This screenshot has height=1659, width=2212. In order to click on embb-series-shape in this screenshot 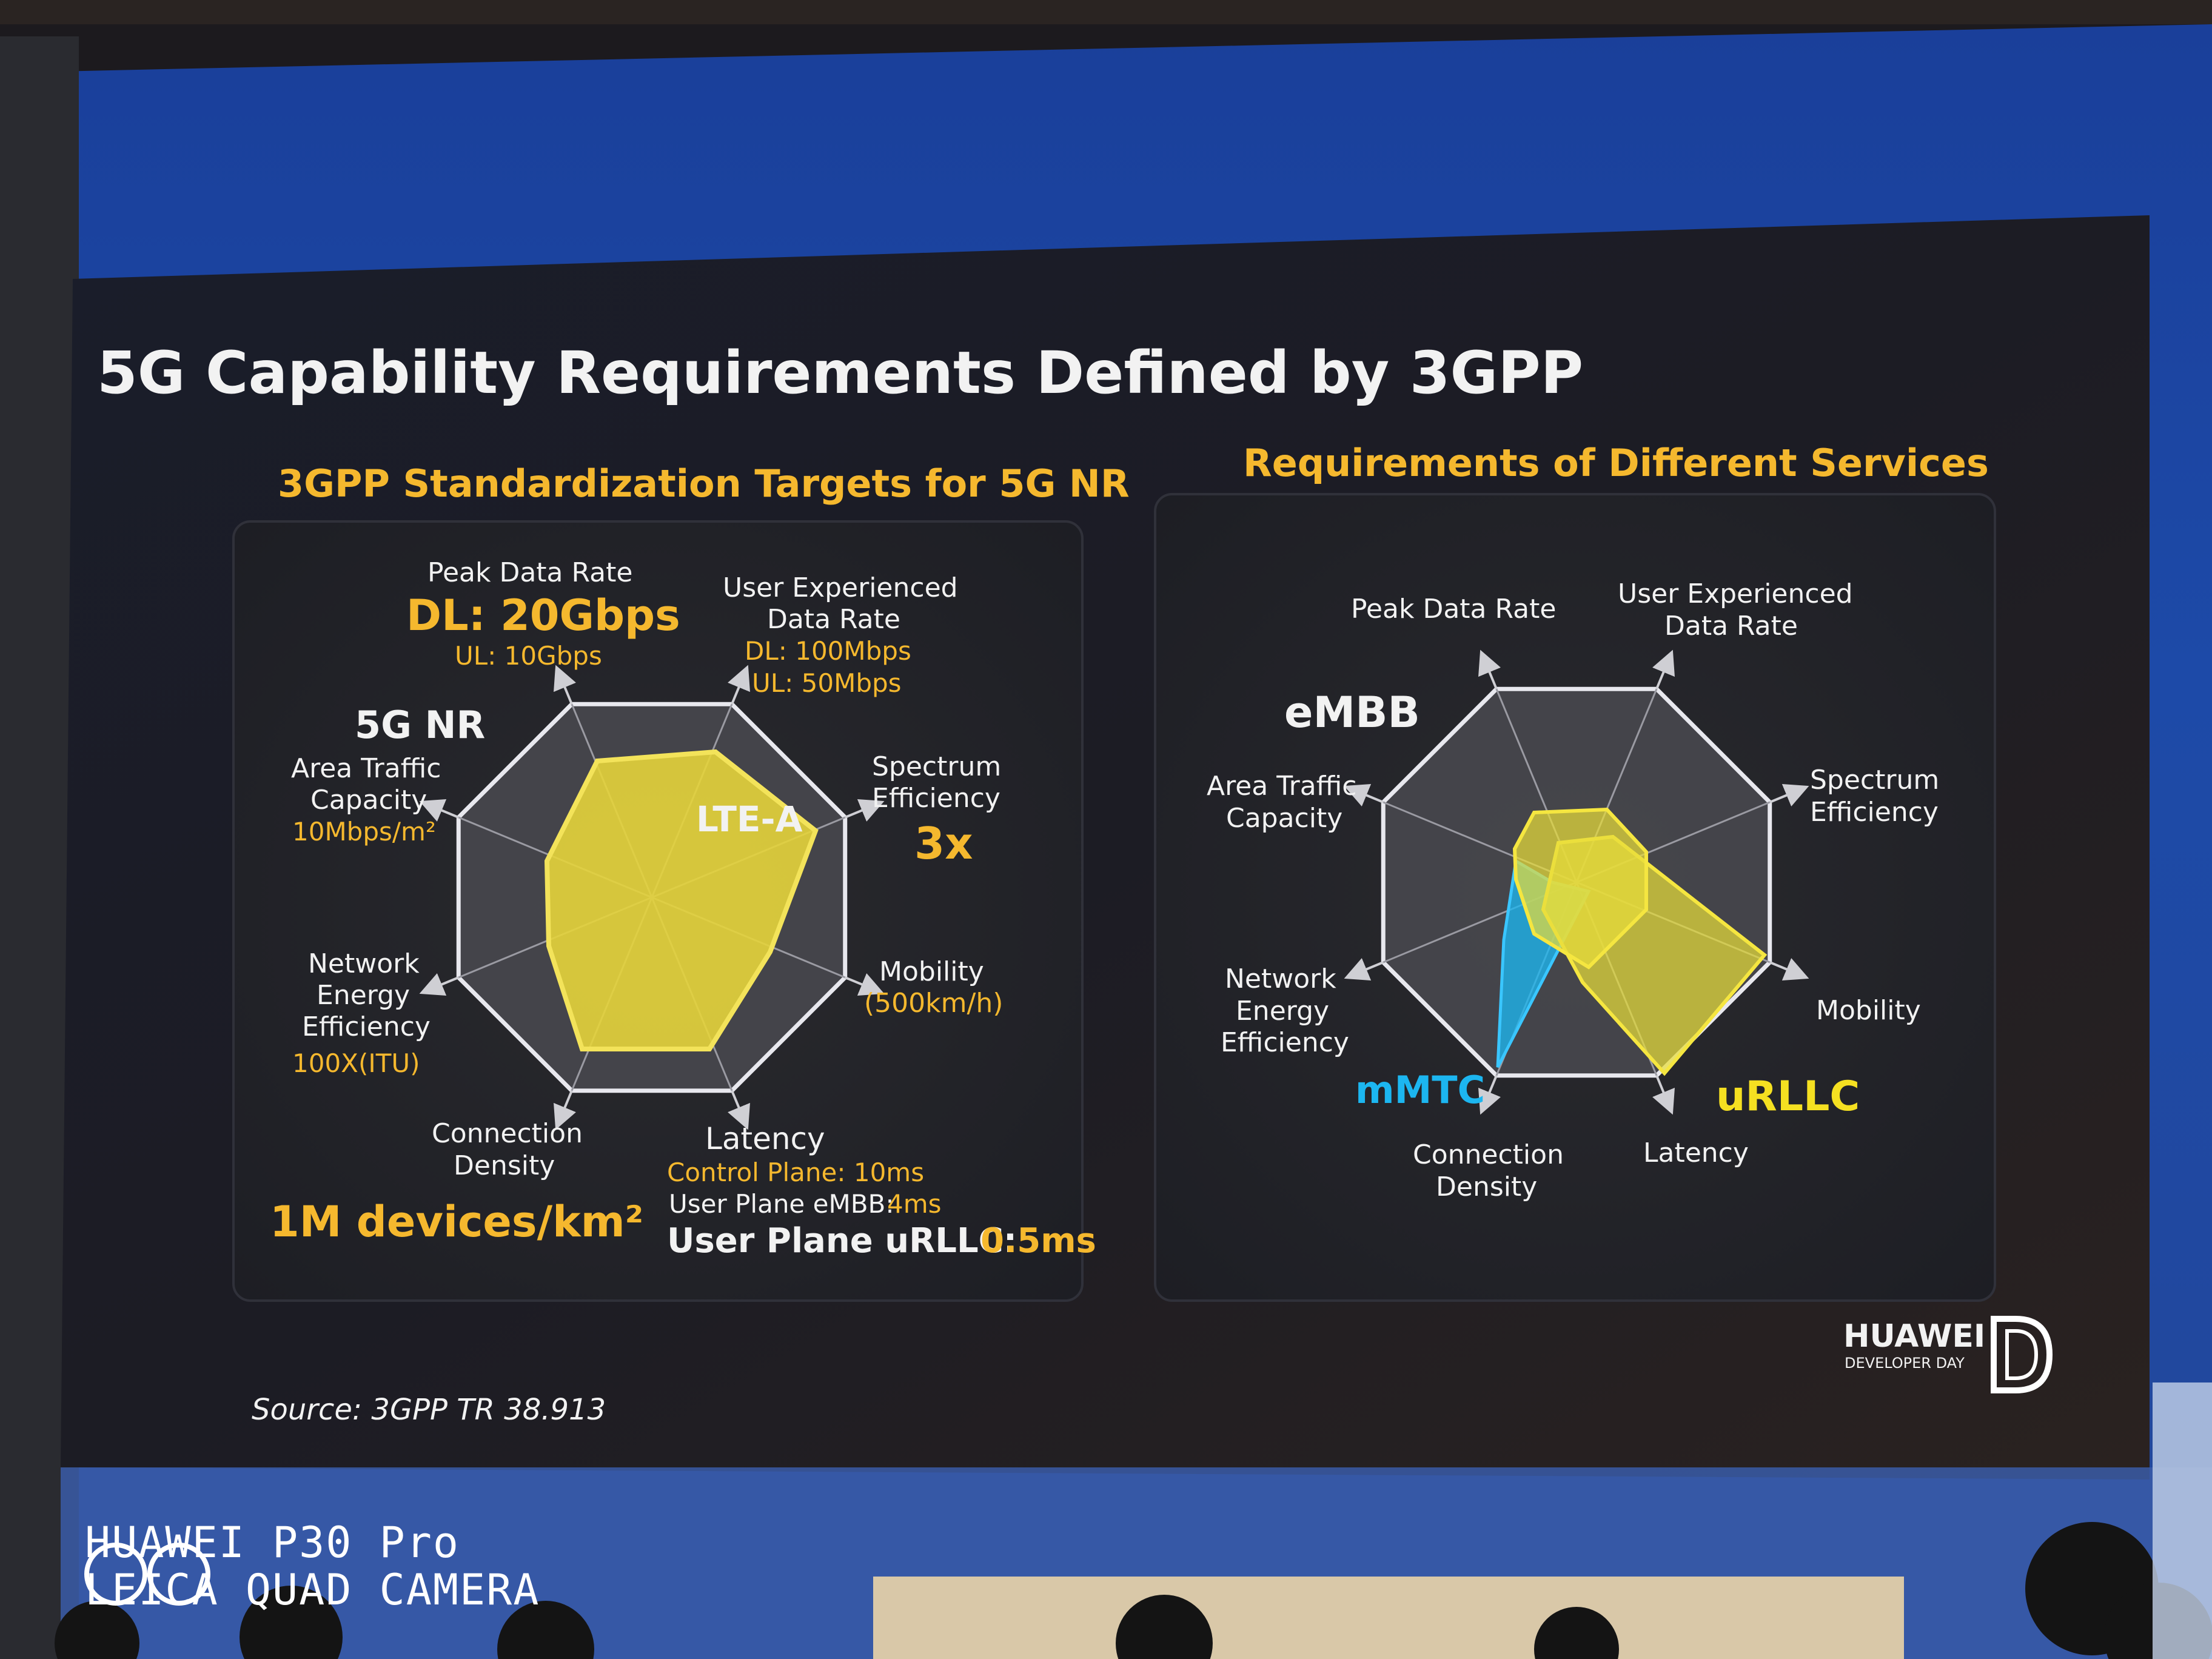, I will do `click(1580, 888)`.